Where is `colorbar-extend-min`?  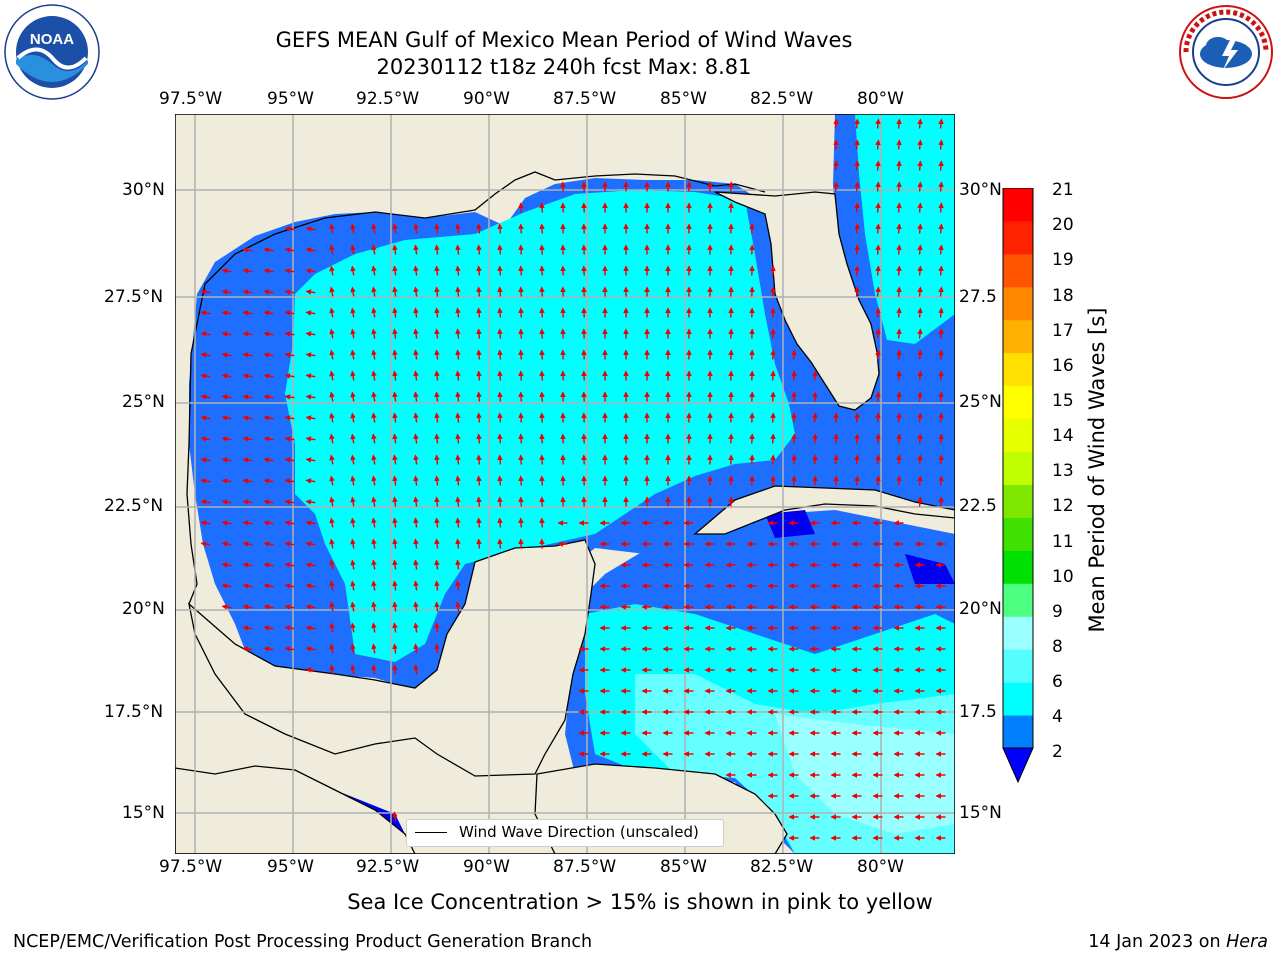
colorbar-extend-min is located at coordinates (1018, 765).